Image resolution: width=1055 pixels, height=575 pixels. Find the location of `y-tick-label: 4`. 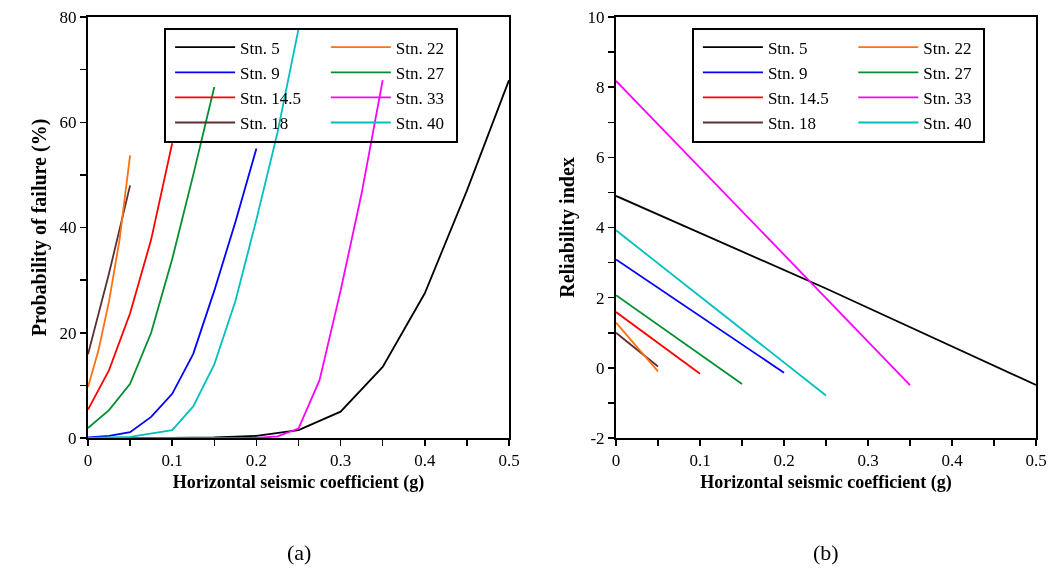

y-tick-label: 4 is located at coordinates (601, 228).